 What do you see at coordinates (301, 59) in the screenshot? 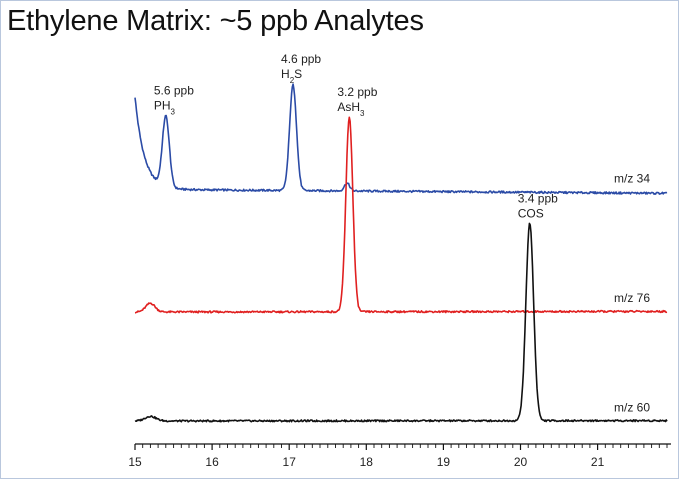
I see `peak-amount-label: 4.6 ppb` at bounding box center [301, 59].